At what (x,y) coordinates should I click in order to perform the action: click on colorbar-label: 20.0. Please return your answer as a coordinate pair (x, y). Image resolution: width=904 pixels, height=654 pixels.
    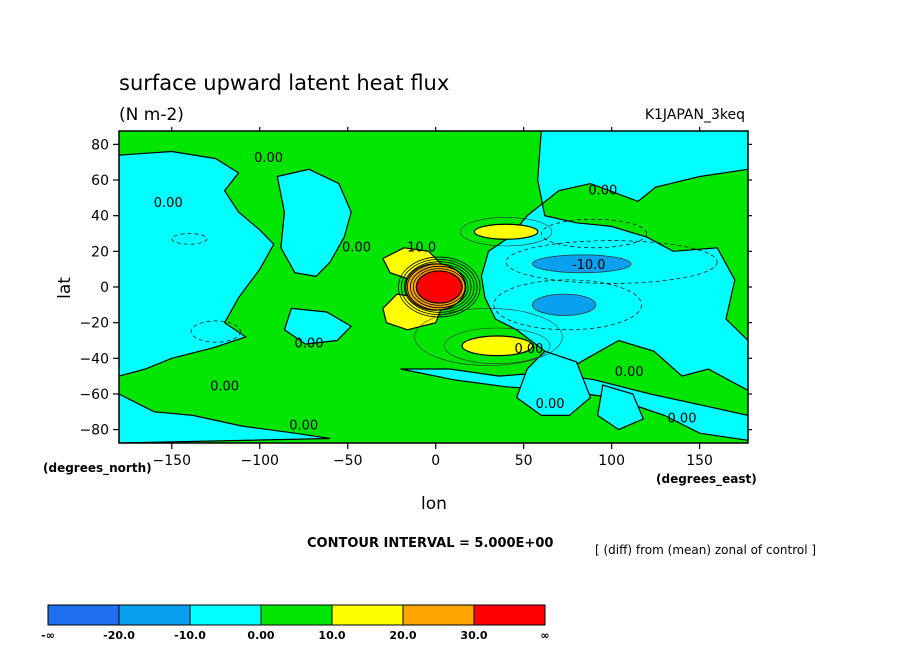
    Looking at the image, I should click on (402, 635).